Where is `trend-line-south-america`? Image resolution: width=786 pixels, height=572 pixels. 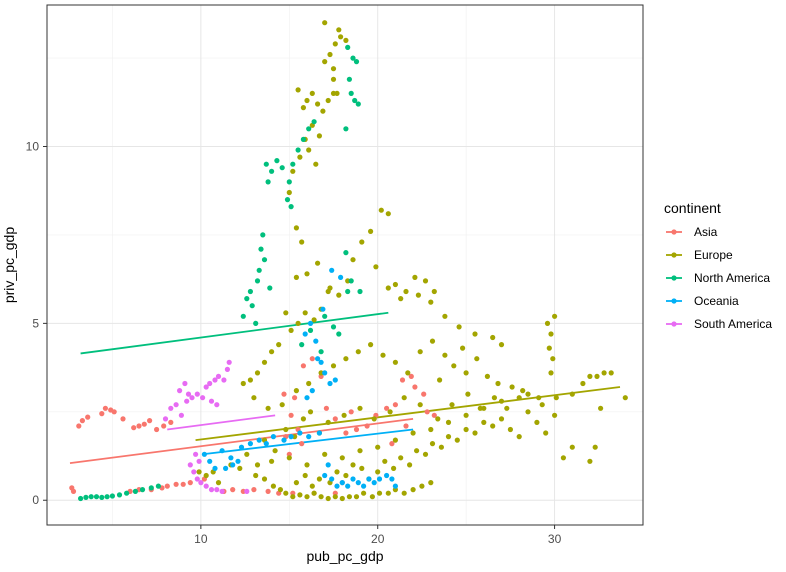 trend-line-south-america is located at coordinates (221, 422).